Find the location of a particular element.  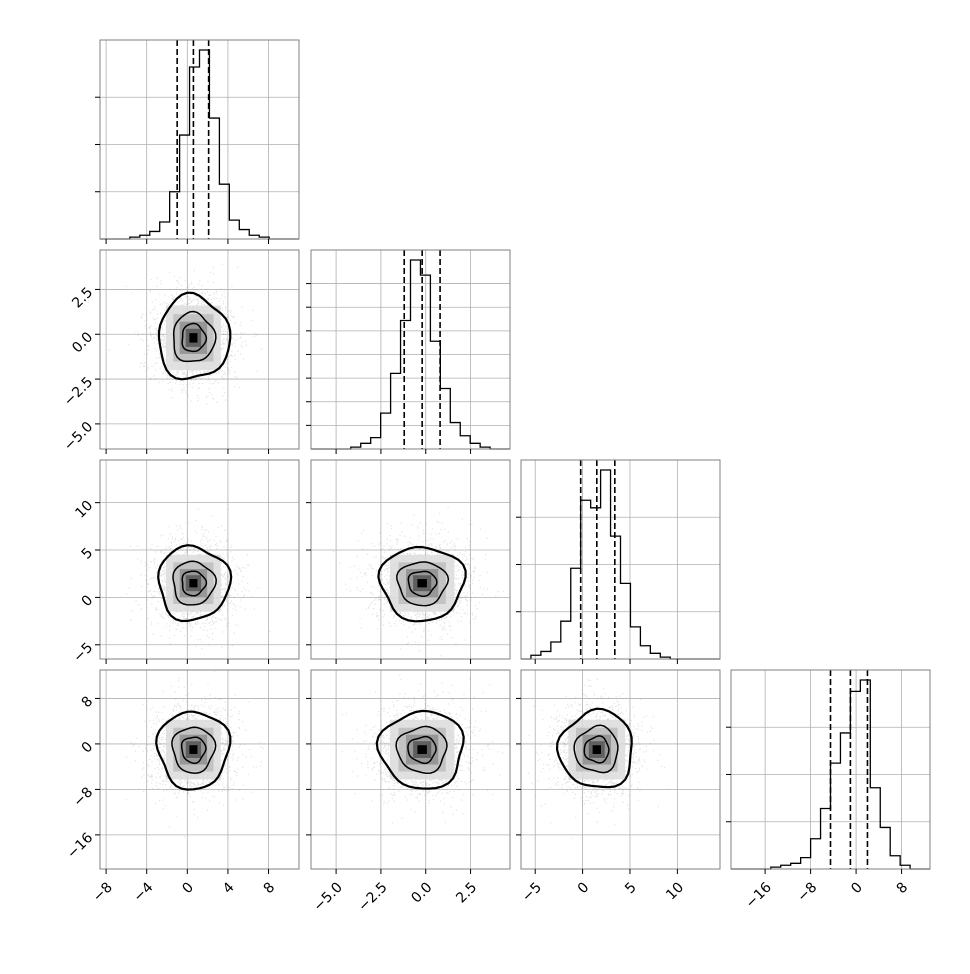

y-tick-label: 2.5 is located at coordinates (82, 297).